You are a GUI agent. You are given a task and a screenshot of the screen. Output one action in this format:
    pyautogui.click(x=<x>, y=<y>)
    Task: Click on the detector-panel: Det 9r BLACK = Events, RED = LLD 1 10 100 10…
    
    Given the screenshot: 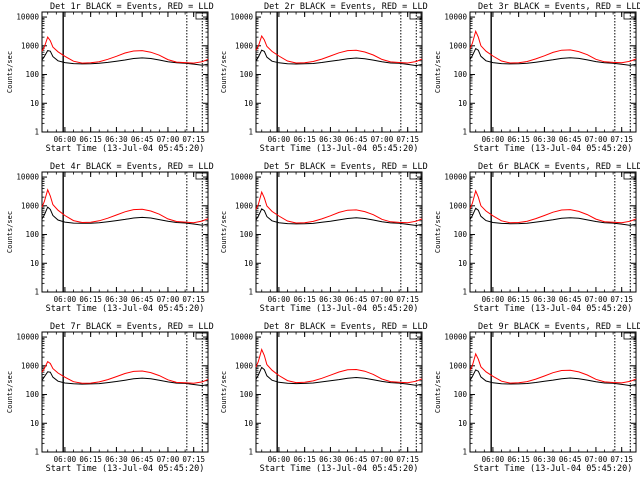 What is the action you would take?
    pyautogui.click(x=537, y=398)
    